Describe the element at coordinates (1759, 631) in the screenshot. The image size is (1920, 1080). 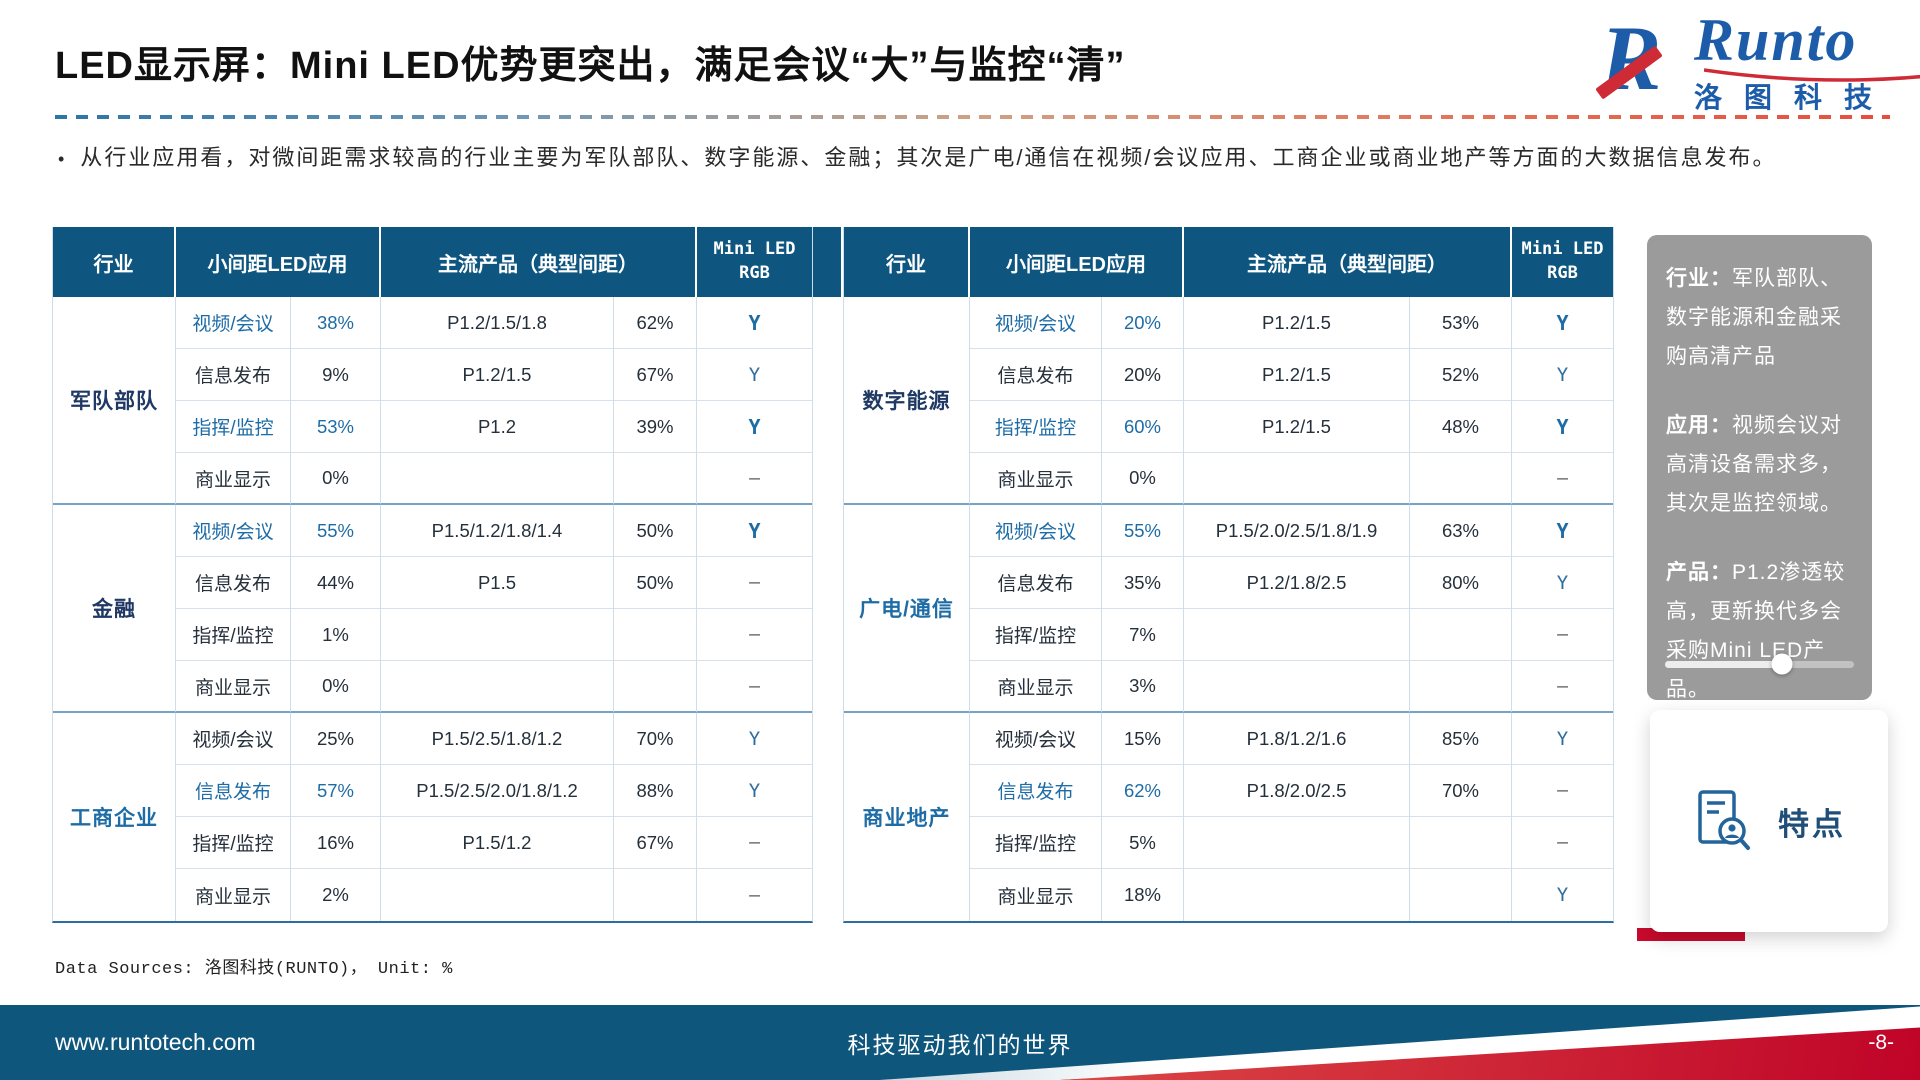
I see `panel-paragraph: 产品：P1.2渗透较高，更新换代多会采购Mini LED产品。` at that location.